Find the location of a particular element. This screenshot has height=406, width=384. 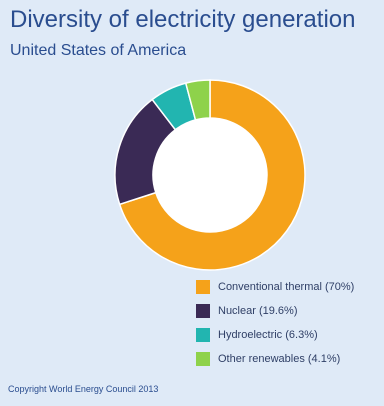

legend-item-hydroelectric: Hydroelectric (6.3%) is located at coordinates (275, 335).